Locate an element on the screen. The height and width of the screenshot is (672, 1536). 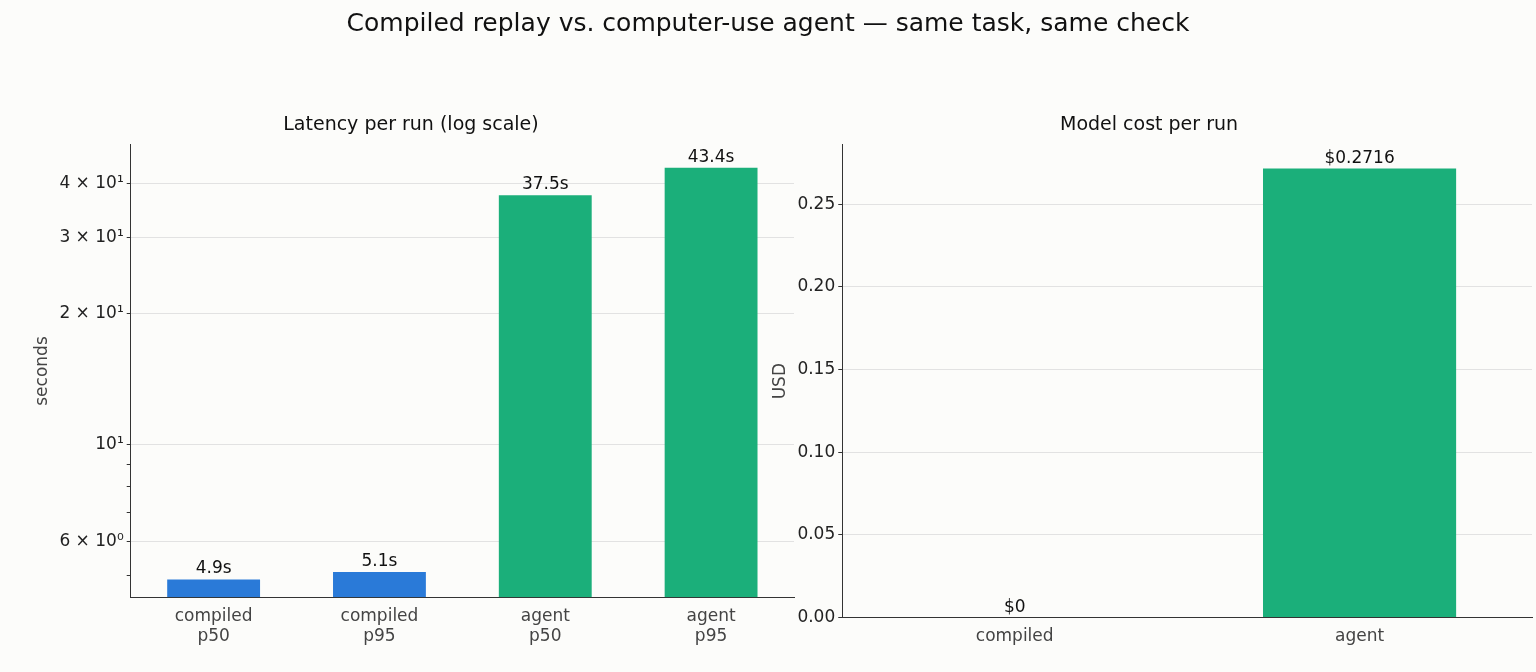
y-tick-label: 0.10 is located at coordinates (816, 450).